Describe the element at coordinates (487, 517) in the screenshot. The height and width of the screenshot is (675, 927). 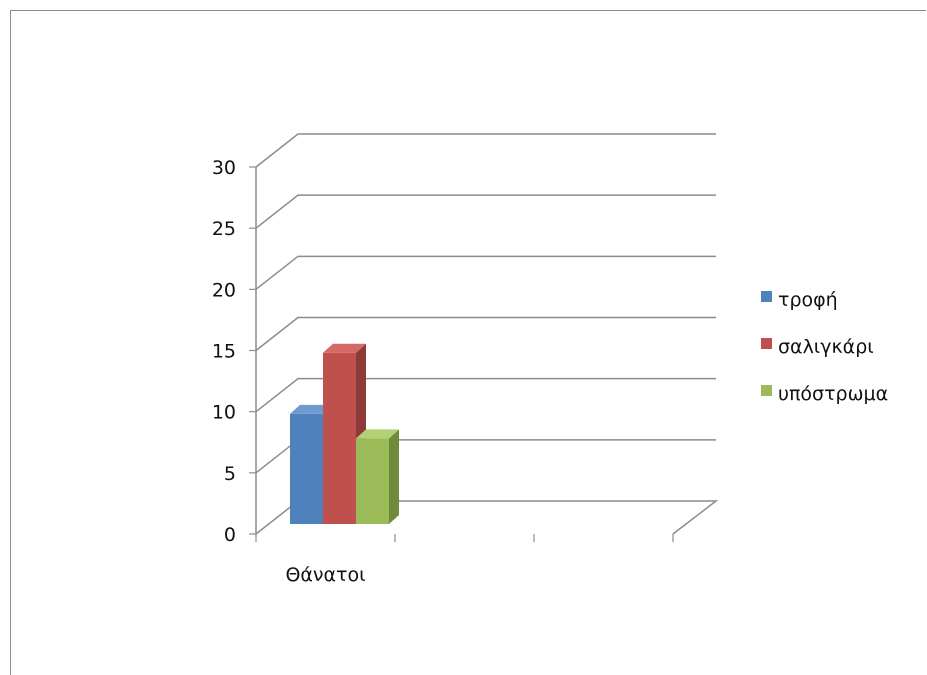
I see `floor-outline` at that location.